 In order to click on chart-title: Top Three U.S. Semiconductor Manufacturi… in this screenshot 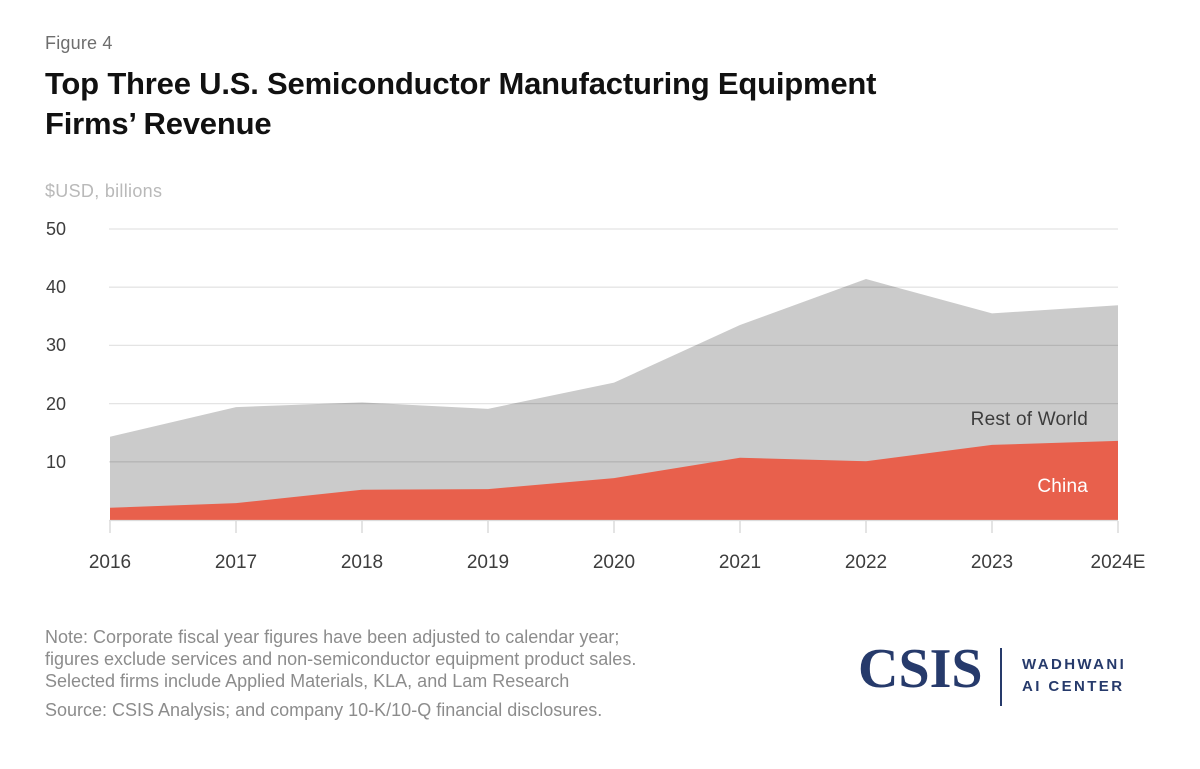, I will do `click(545, 104)`.